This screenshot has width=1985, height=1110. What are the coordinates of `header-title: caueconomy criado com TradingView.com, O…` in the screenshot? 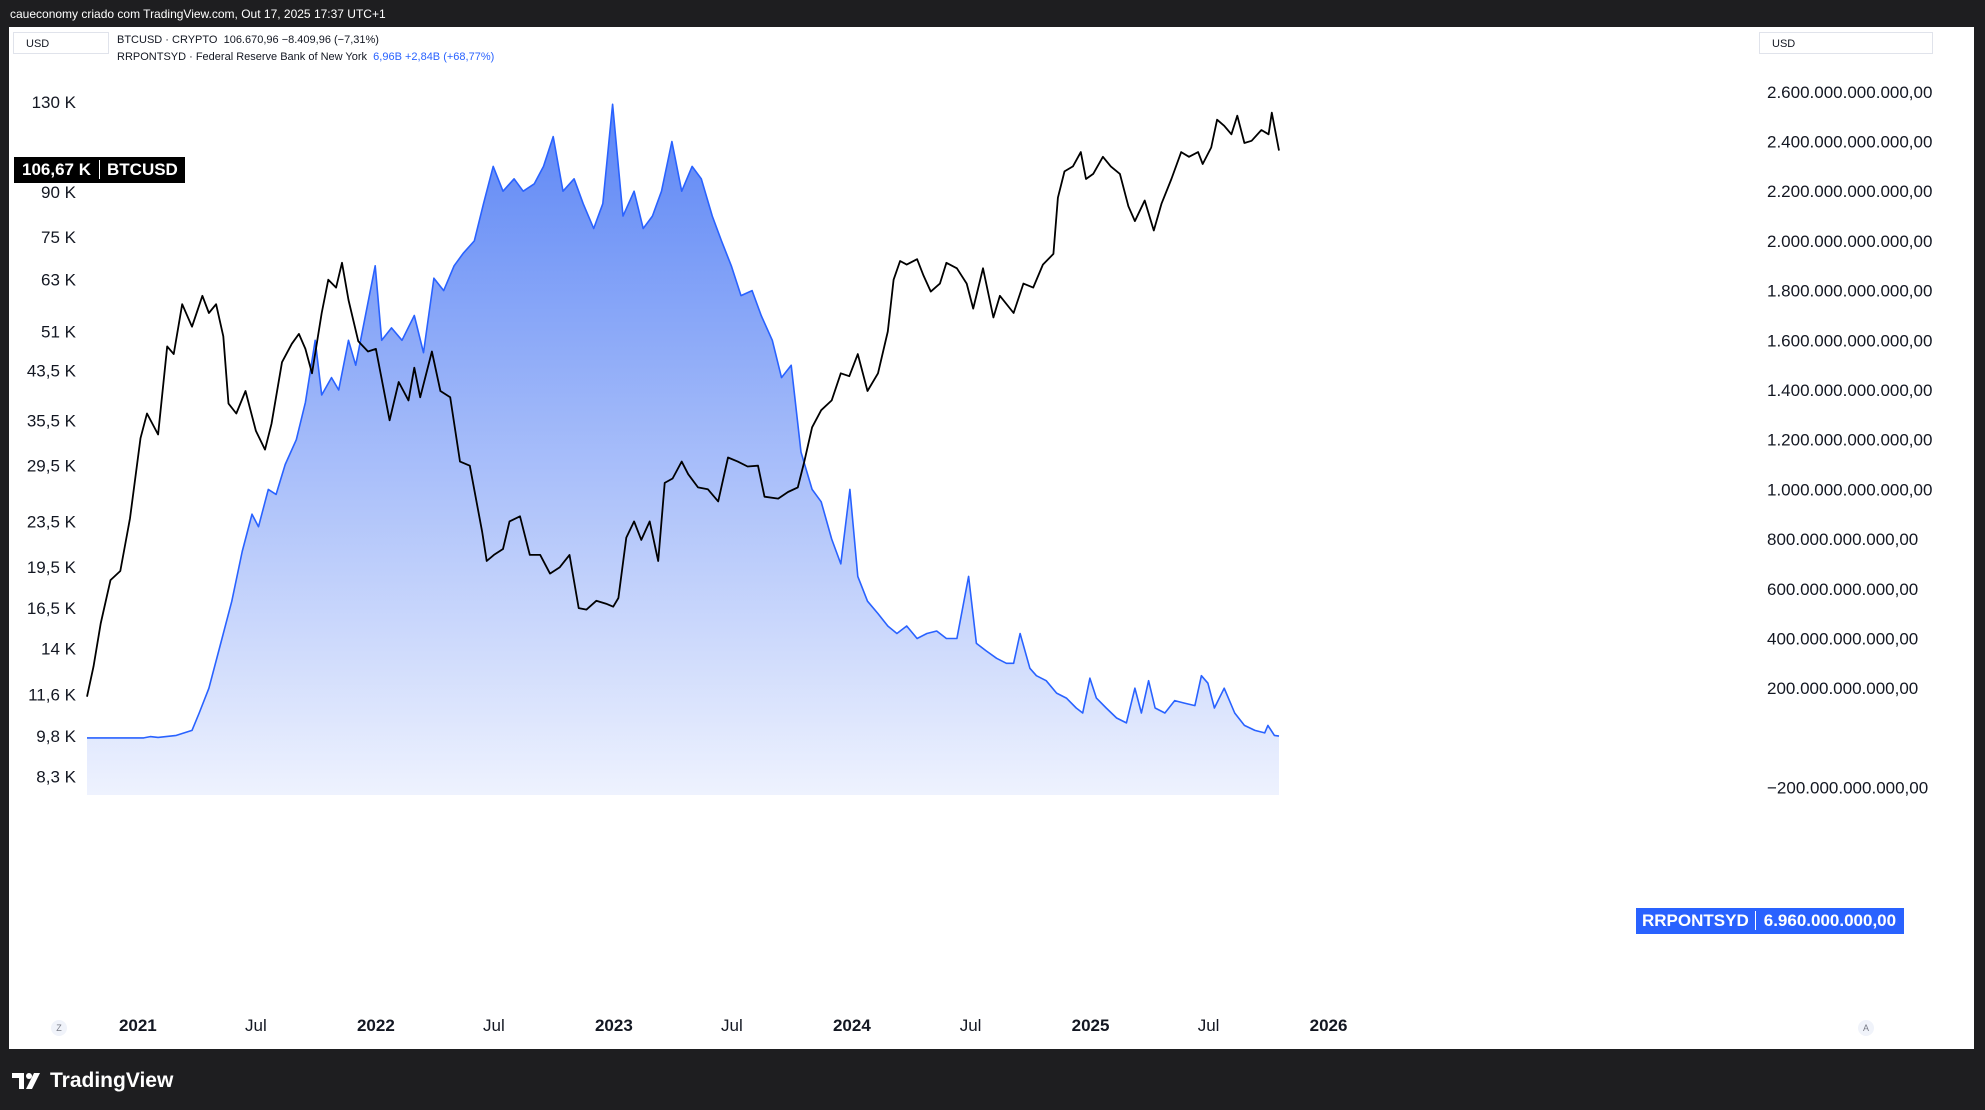 It's located at (198, 14).